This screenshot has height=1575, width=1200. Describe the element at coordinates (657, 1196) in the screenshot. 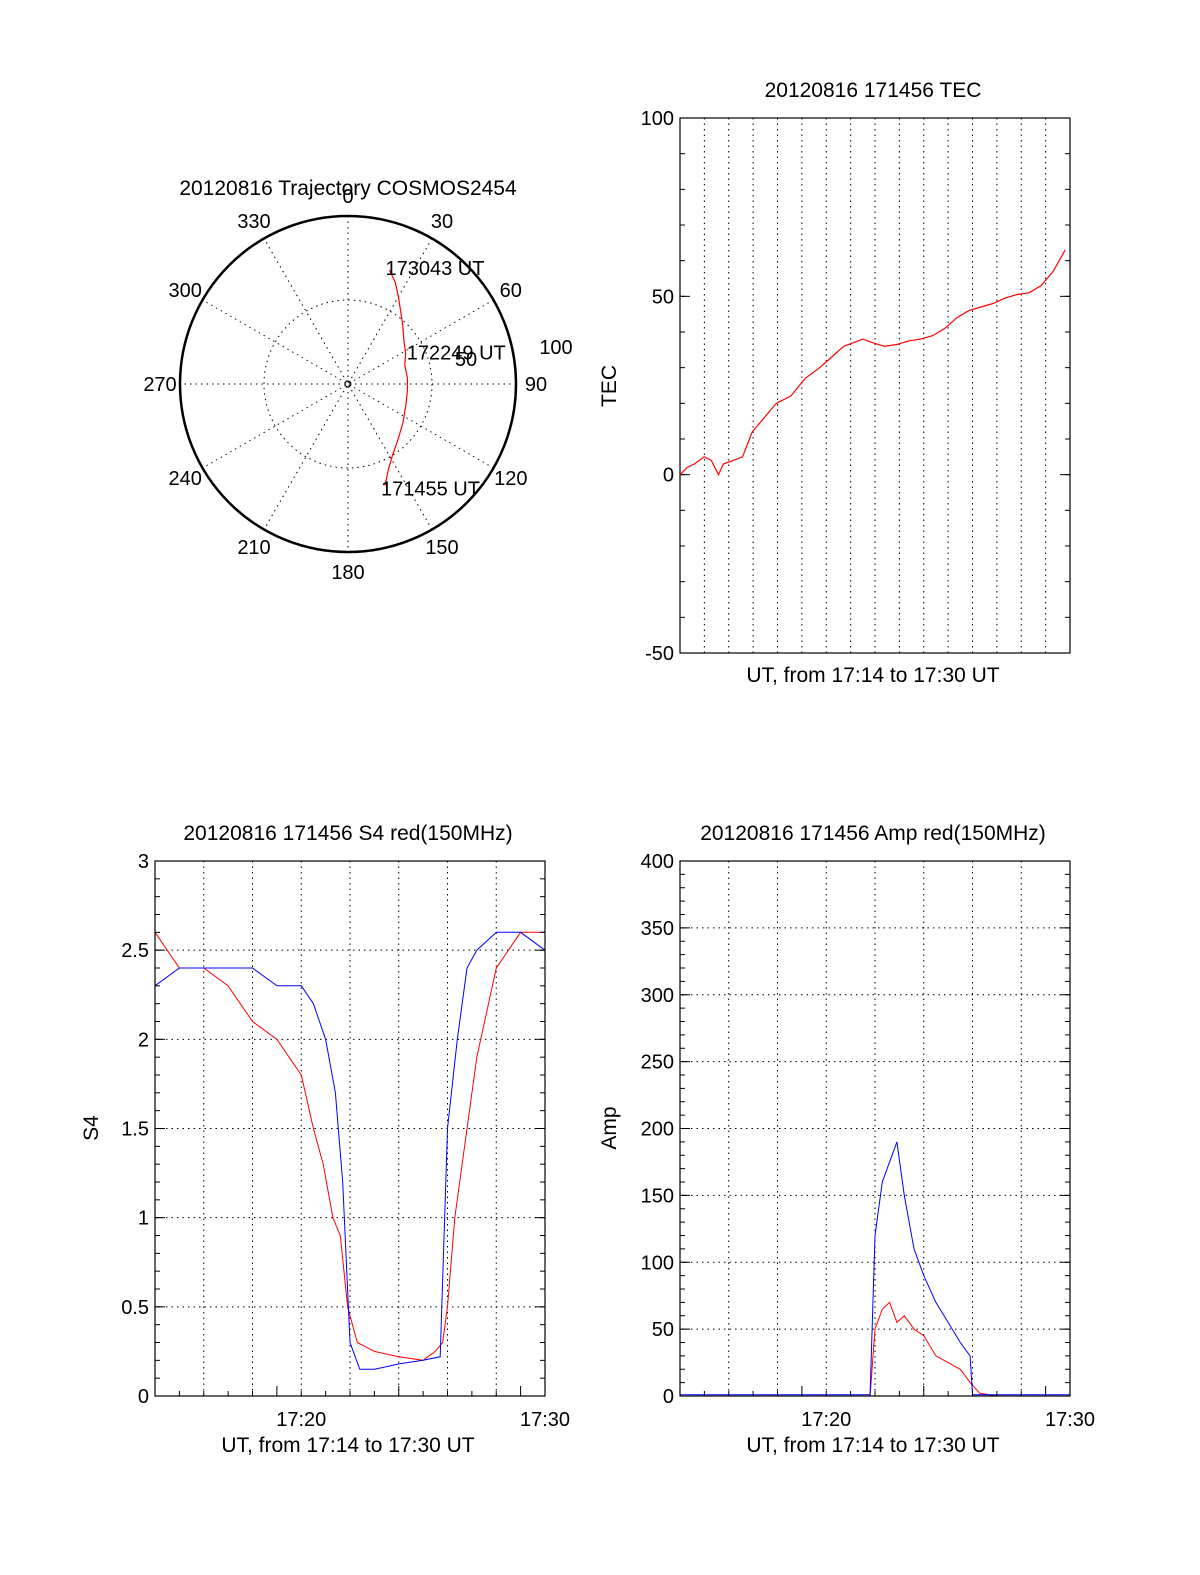

I see `y-tick-label: 150` at that location.